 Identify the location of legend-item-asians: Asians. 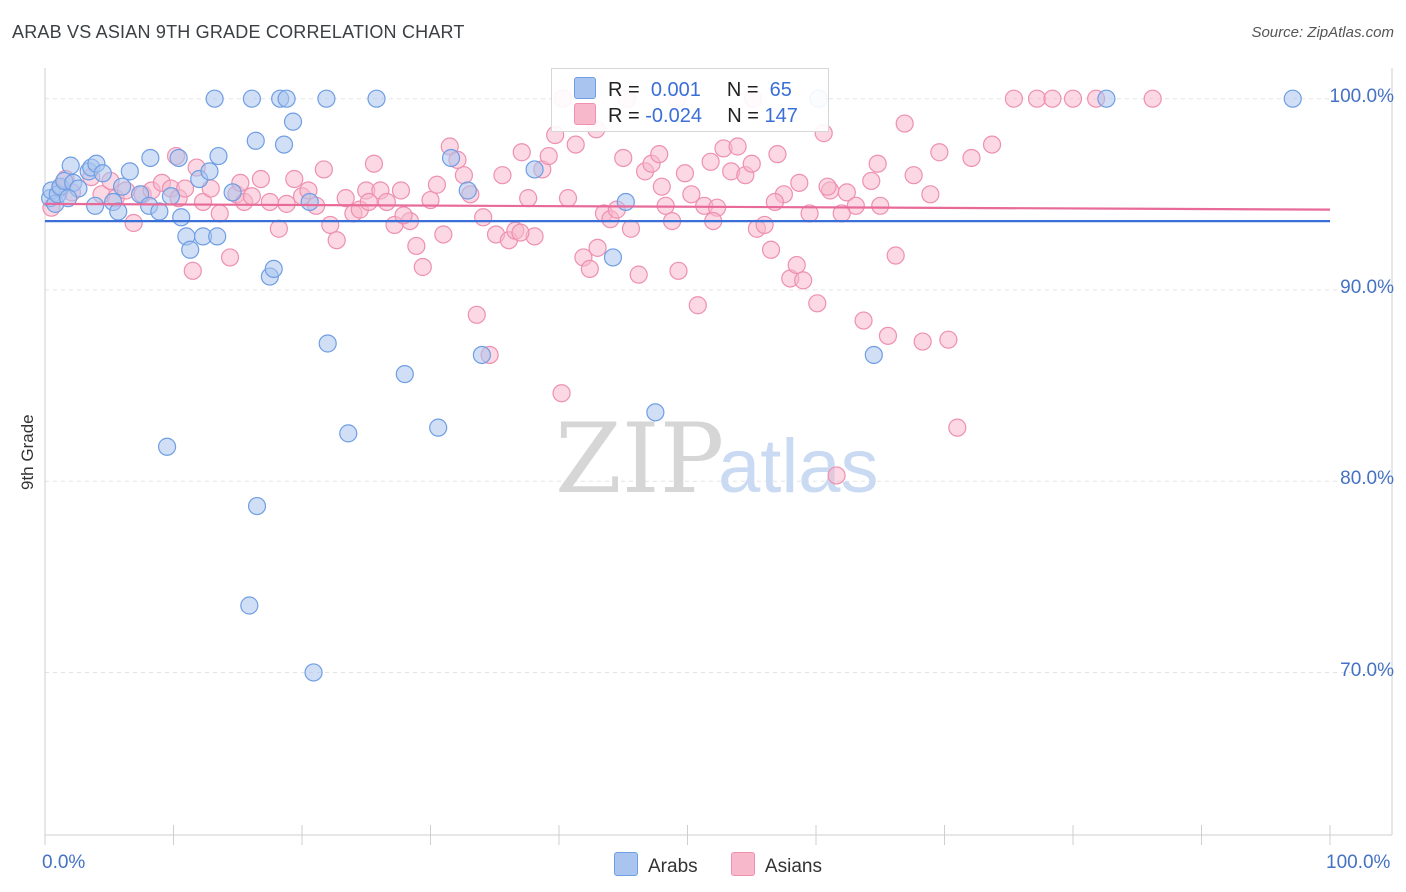
(776, 865).